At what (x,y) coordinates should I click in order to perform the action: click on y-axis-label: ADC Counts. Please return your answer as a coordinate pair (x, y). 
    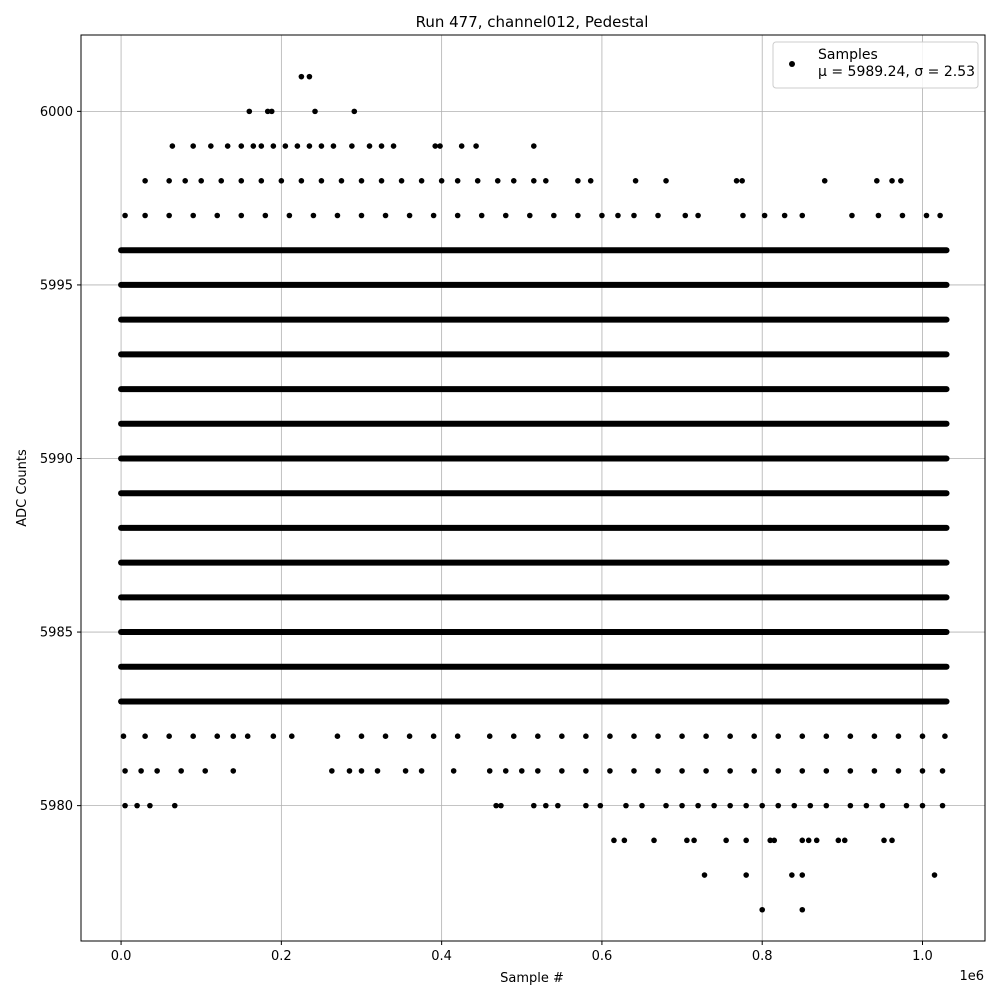
    Looking at the image, I should click on (22, 488).